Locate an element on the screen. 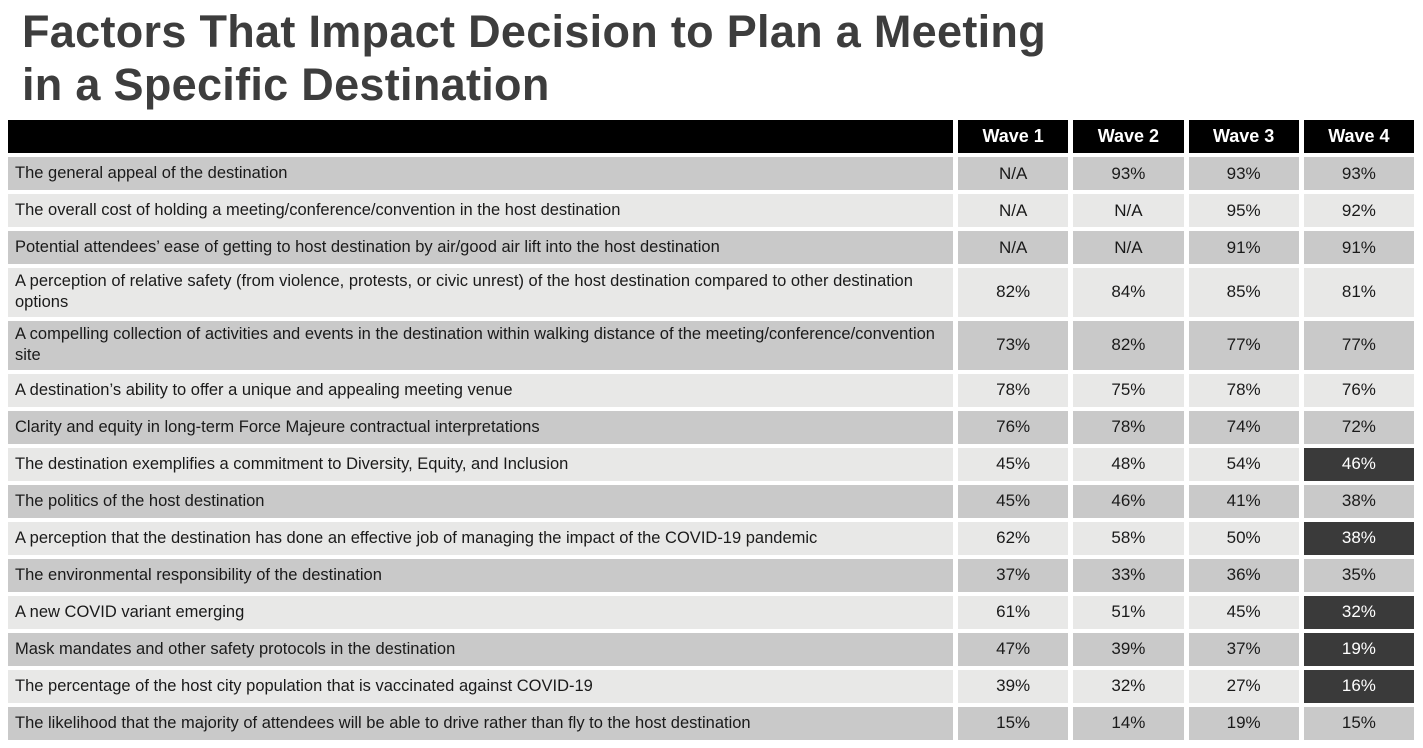 This screenshot has height=748, width=1423. wave3-value-cell: 37% is located at coordinates (1243, 649).